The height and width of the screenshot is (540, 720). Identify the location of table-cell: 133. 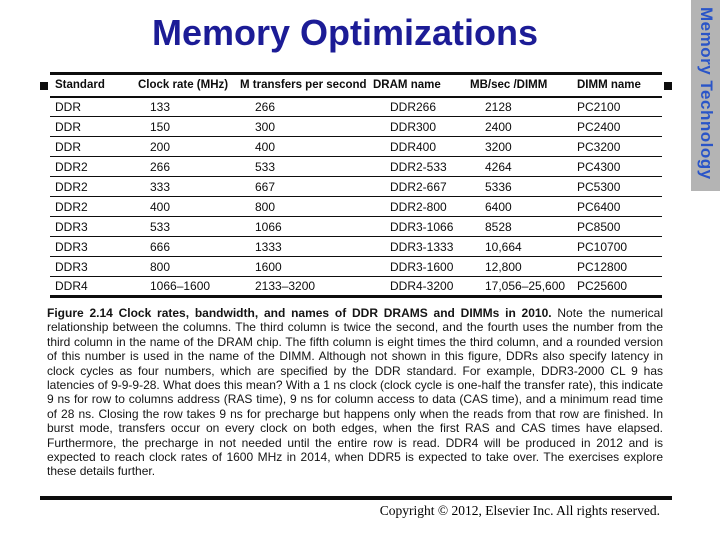
(160, 106).